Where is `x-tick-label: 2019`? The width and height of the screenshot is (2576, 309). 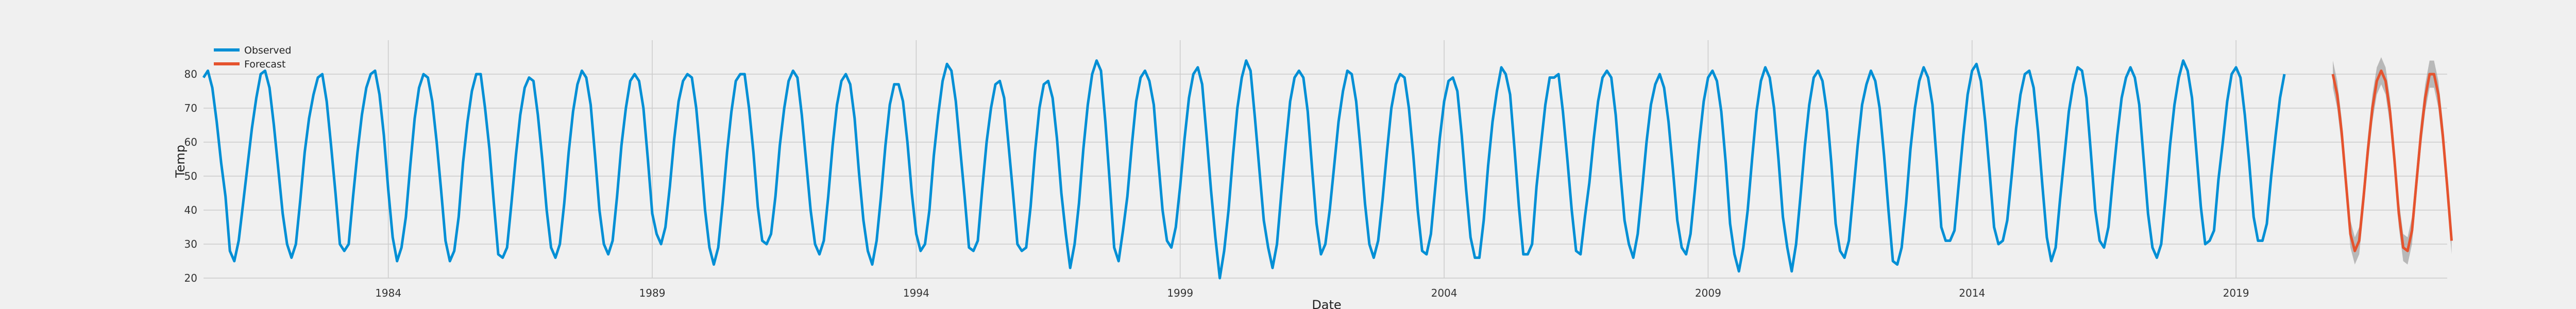 x-tick-label: 2019 is located at coordinates (2236, 293).